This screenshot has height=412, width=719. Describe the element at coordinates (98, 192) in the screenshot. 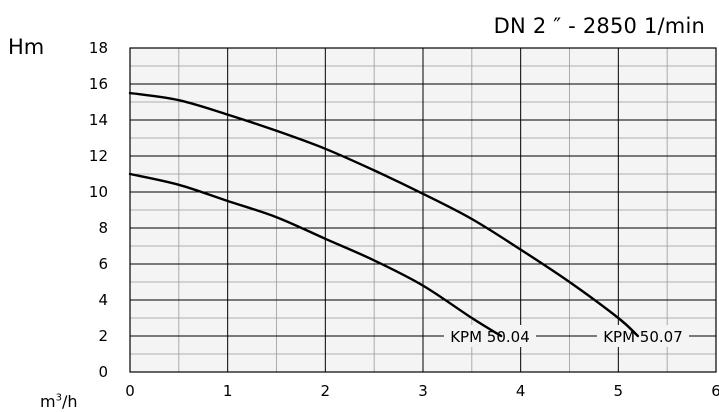

I see `y-tick-label: 10` at that location.